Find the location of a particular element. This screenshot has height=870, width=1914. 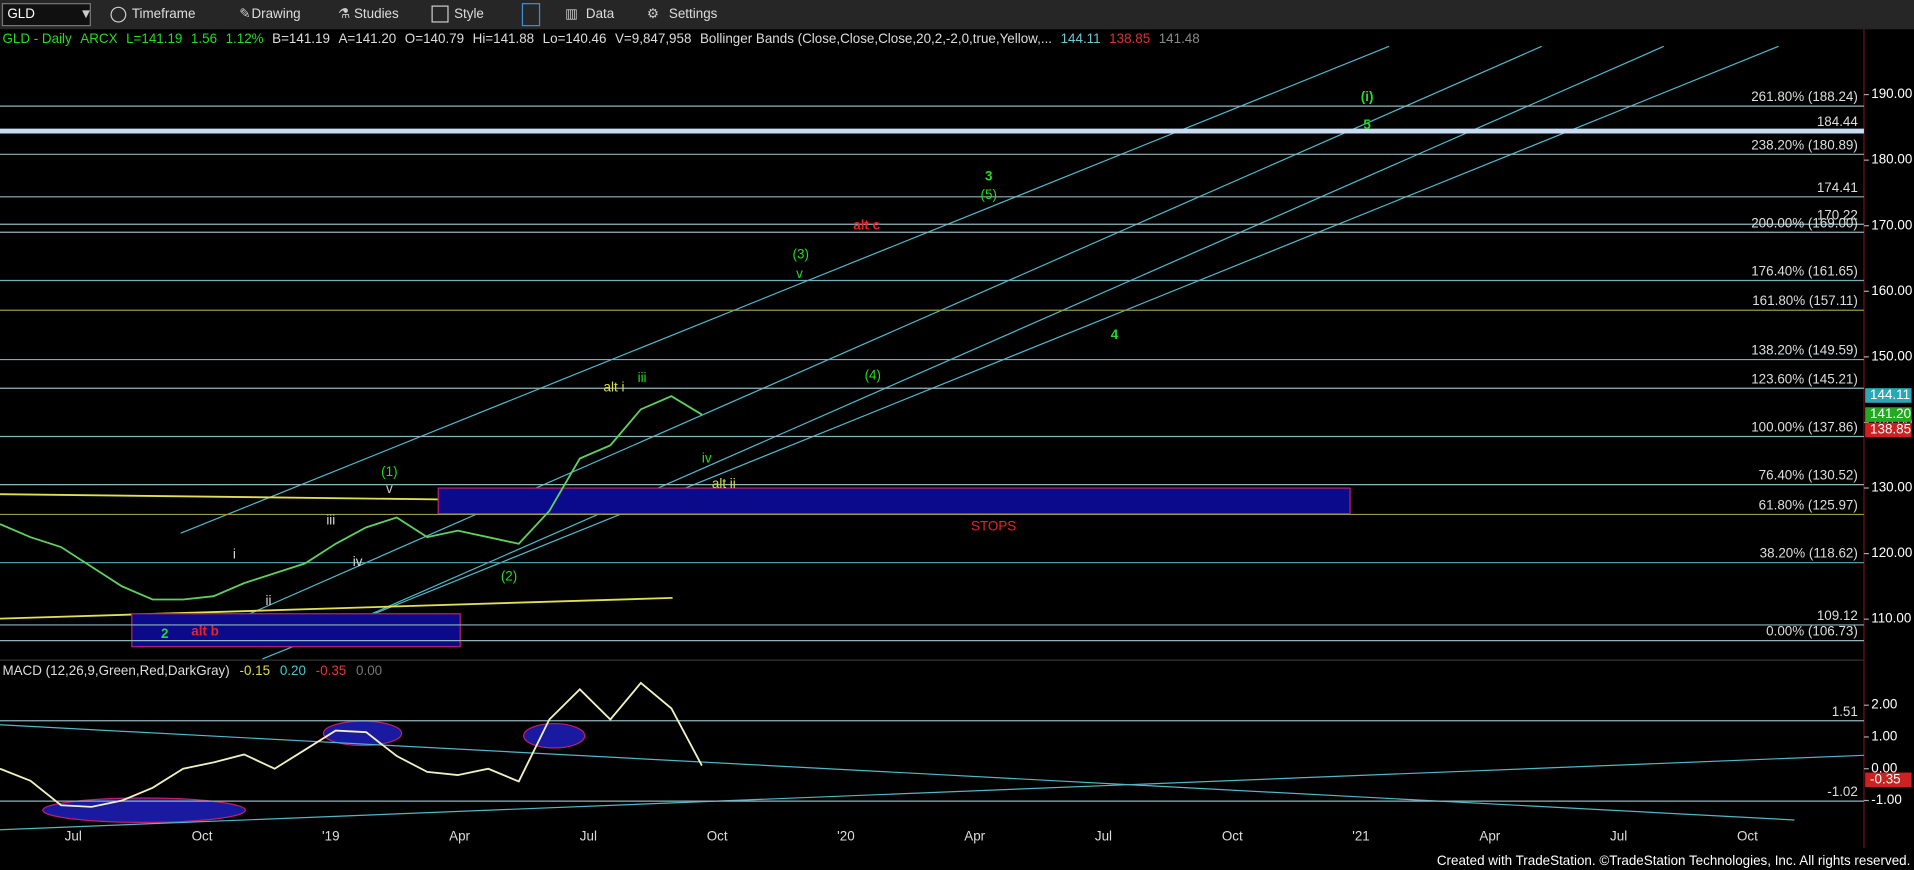

level-label: 100.00% (137.86) is located at coordinates (1804, 426).